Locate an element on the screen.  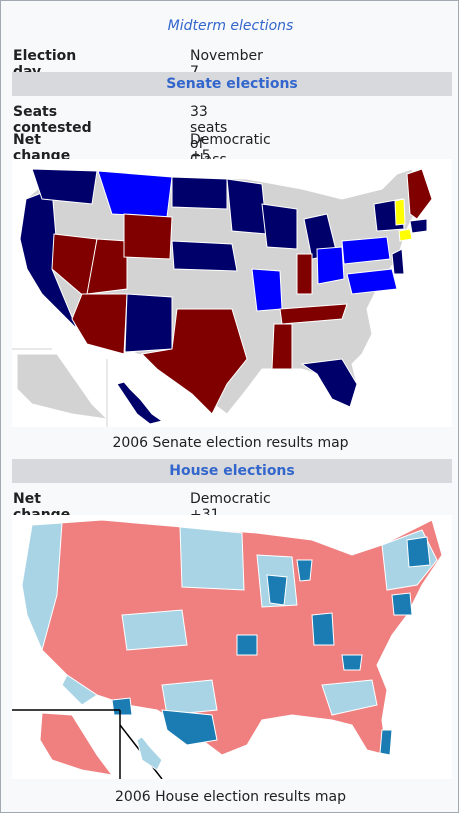
house-gain-in is located at coordinates (323, 629).